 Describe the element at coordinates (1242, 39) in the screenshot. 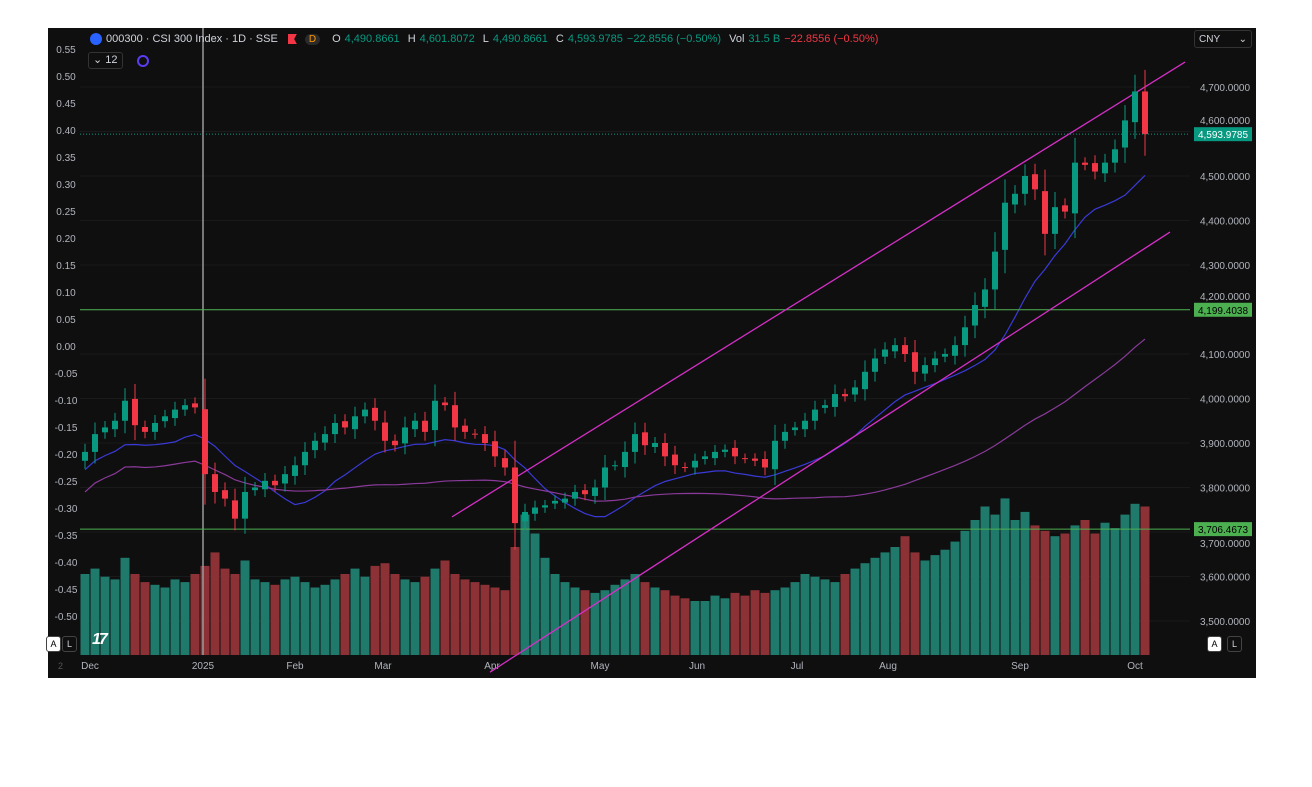

I see `chevron-down-icon: ⌄` at that location.